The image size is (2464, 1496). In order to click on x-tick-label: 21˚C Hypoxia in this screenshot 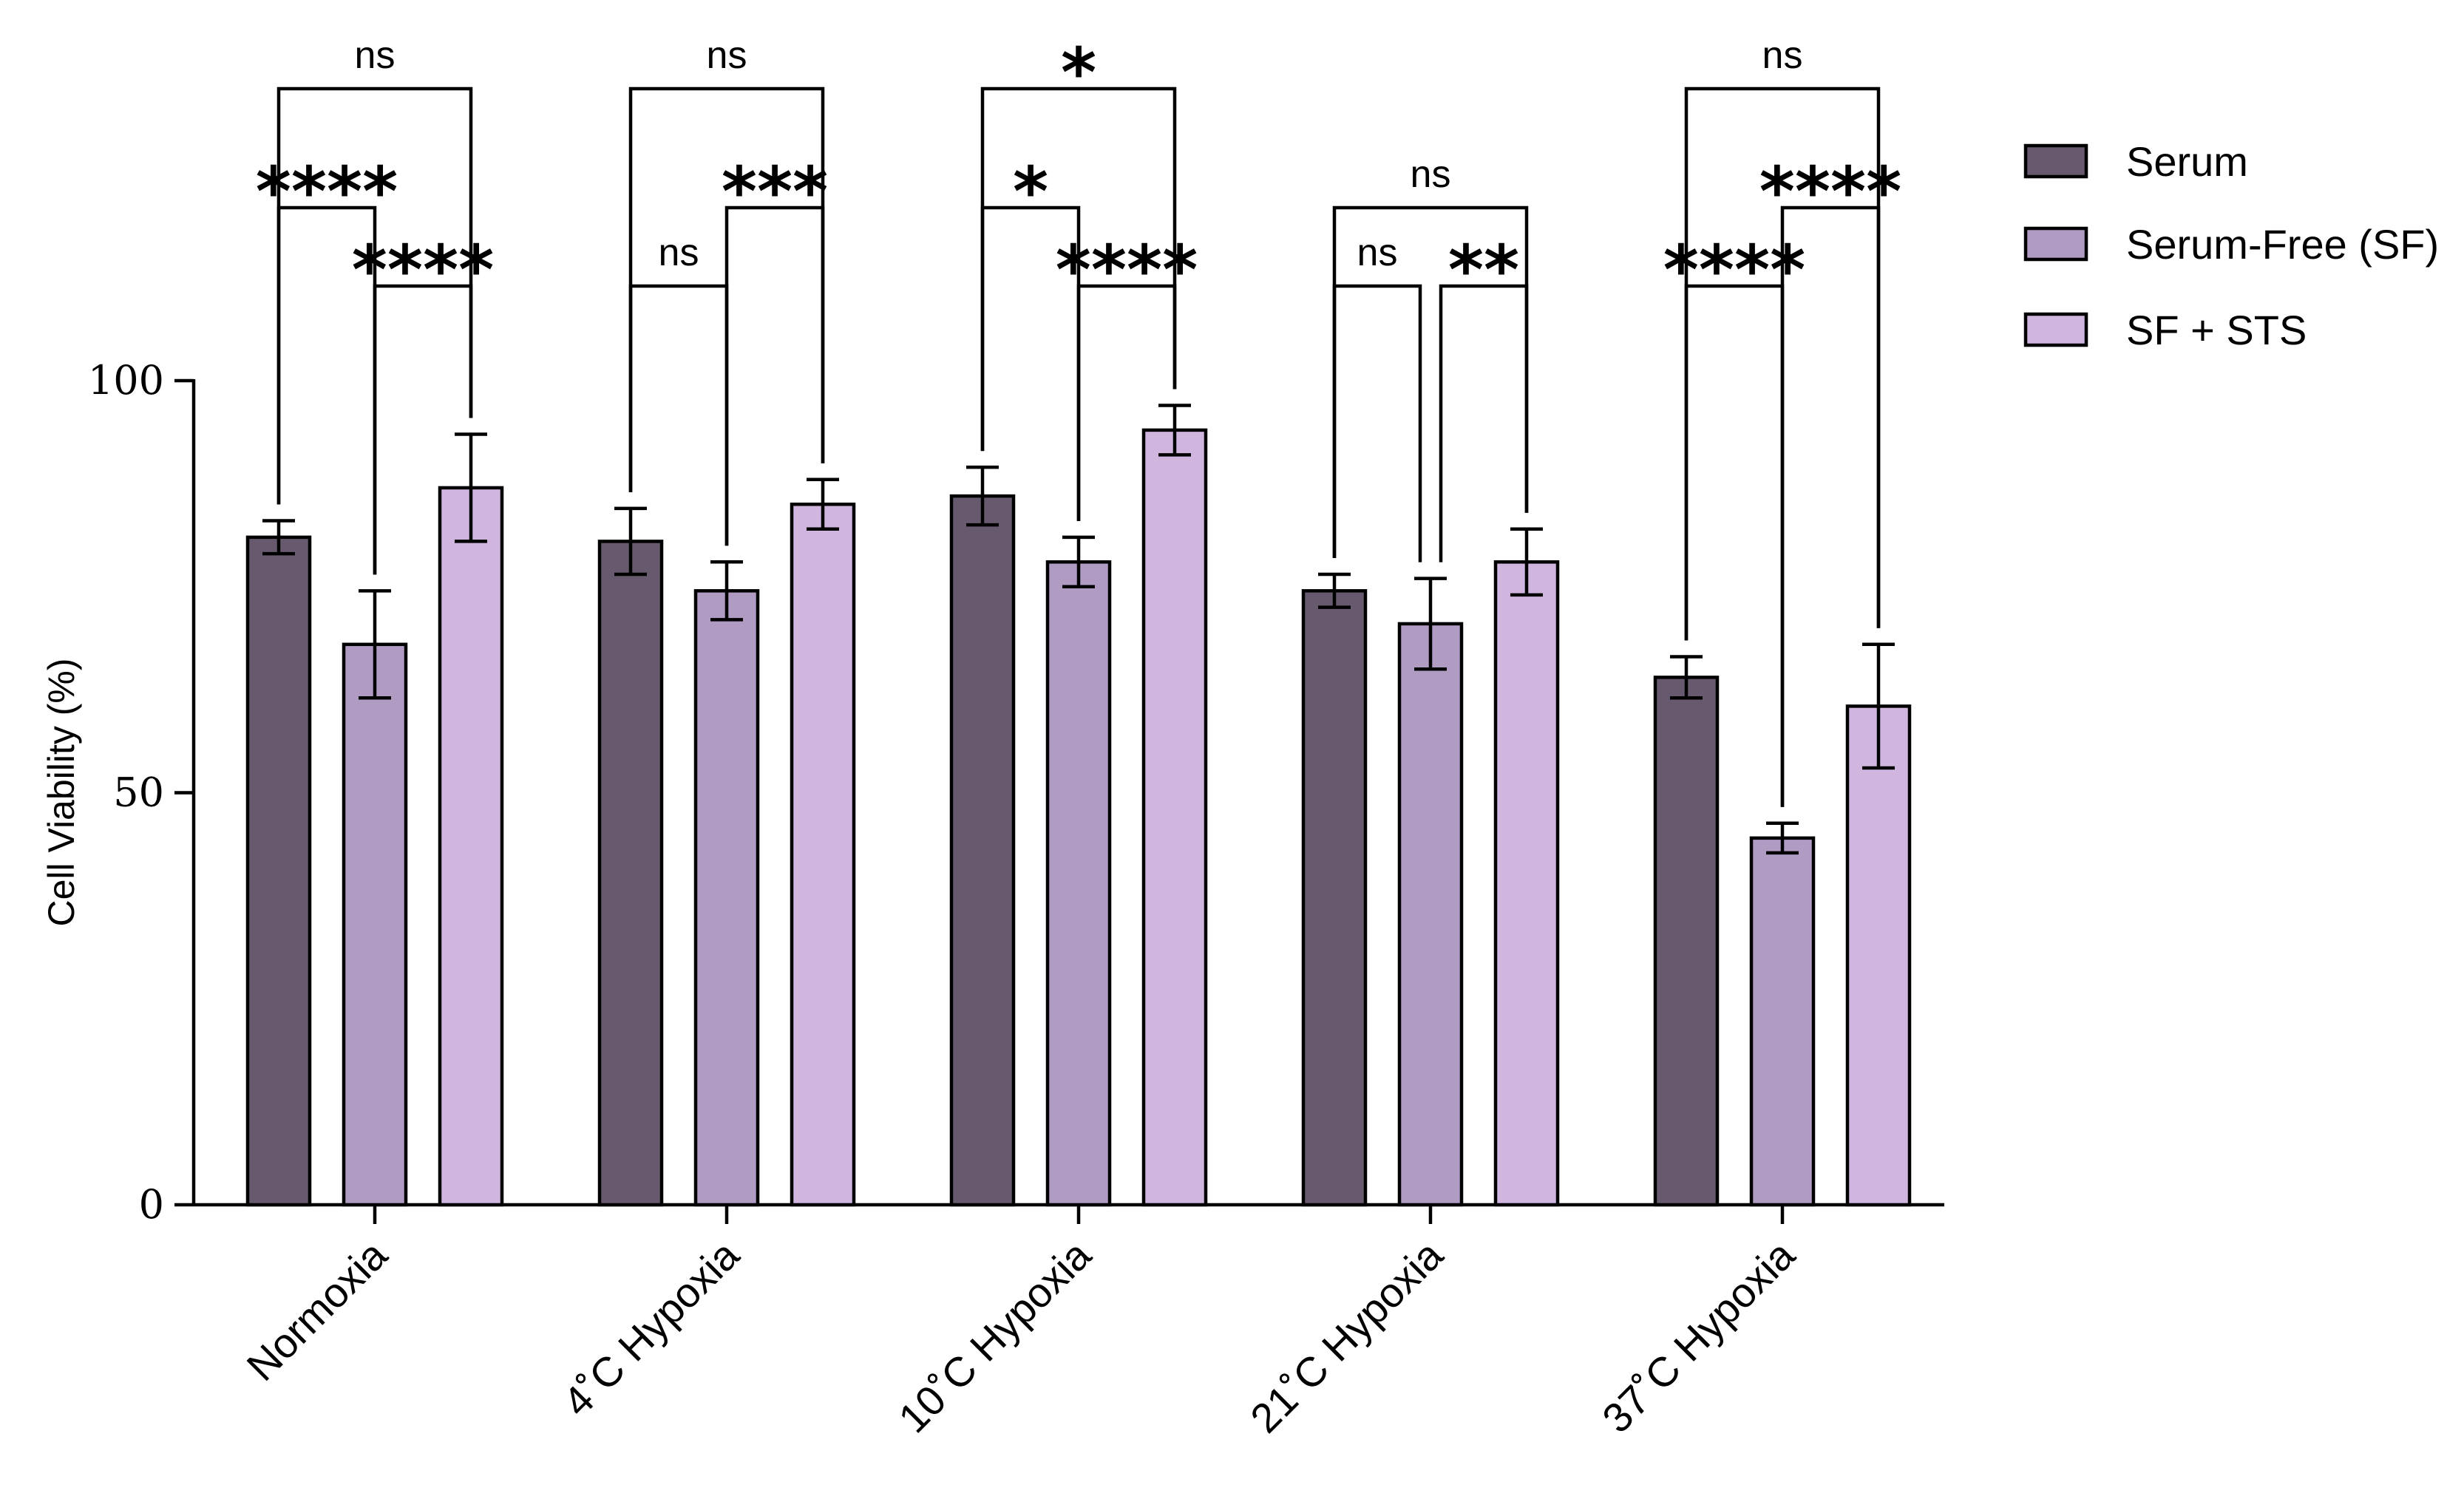, I will do `click(1346, 1336)`.